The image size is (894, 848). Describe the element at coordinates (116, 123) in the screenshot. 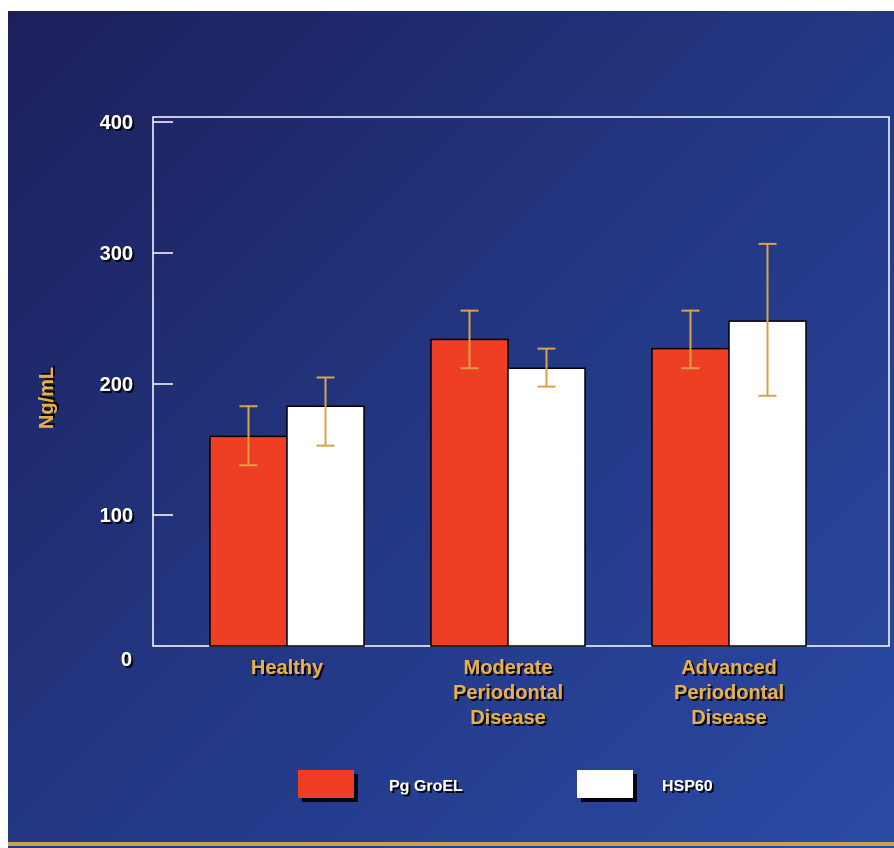

I see `y-tick-label: 400` at that location.